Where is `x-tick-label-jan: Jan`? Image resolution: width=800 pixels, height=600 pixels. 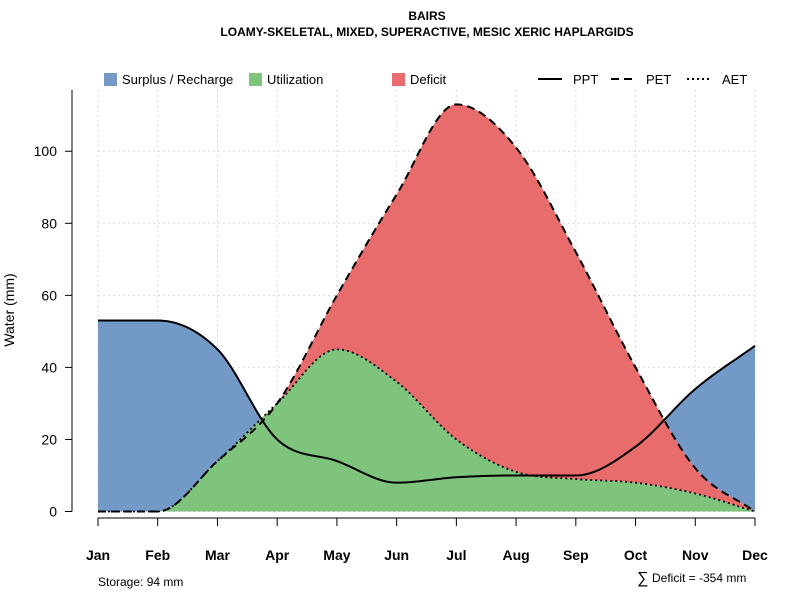 x-tick-label-jan: Jan is located at coordinates (98, 555).